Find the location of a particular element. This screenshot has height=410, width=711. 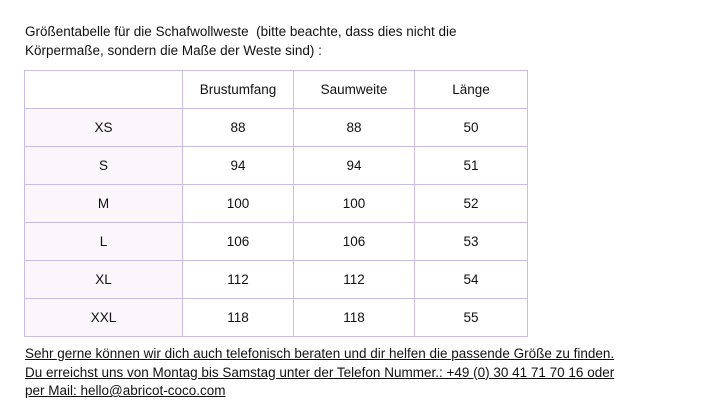

size-cell: XS is located at coordinates (103, 127).